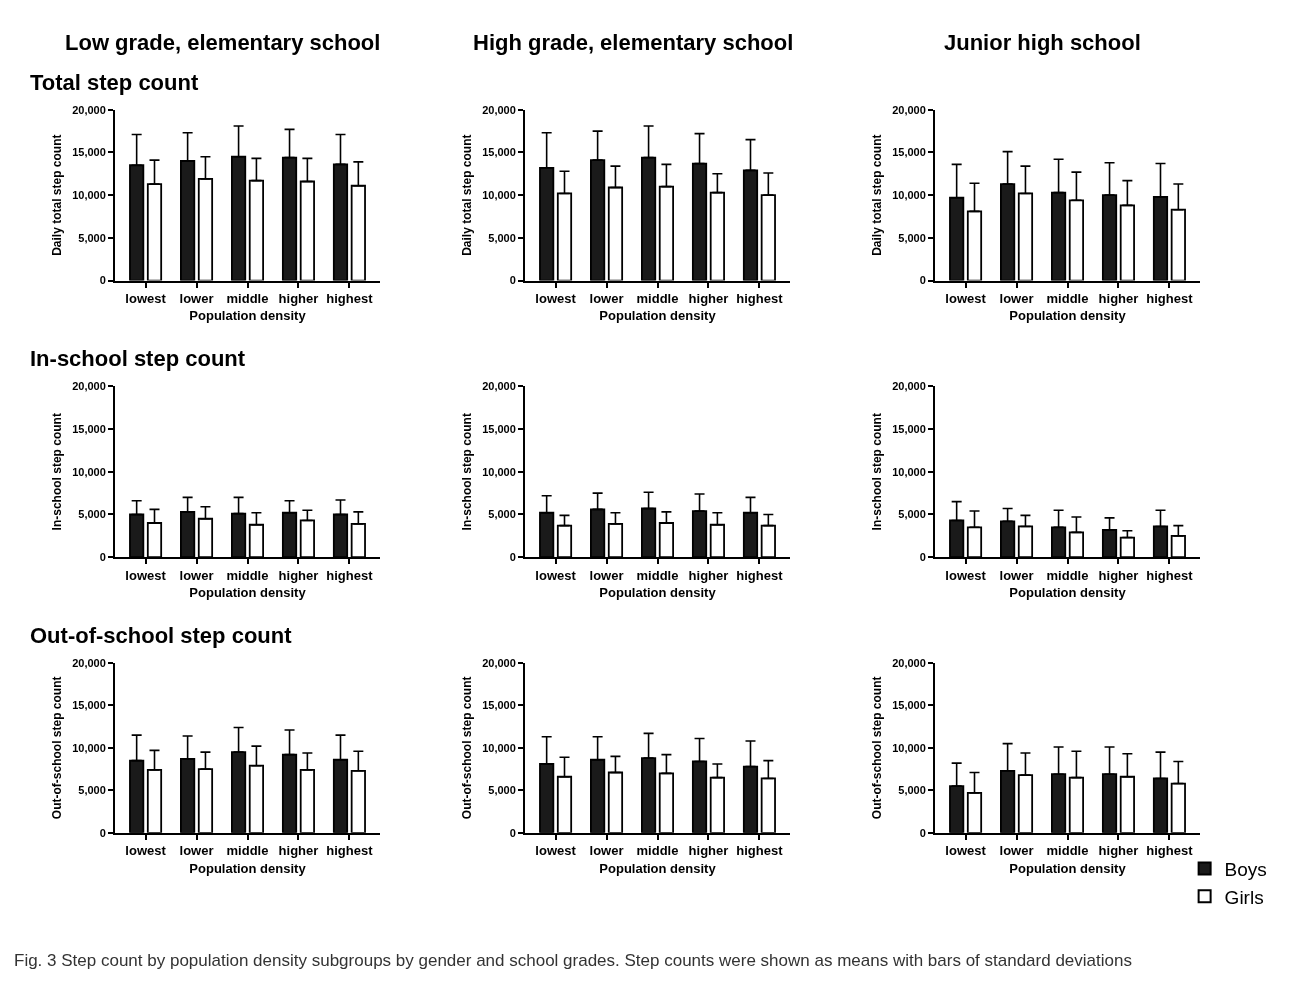 This screenshot has height=985, width=1292. What do you see at coordinates (1245, 870) in the screenshot?
I see `legend-label: Boys` at bounding box center [1245, 870].